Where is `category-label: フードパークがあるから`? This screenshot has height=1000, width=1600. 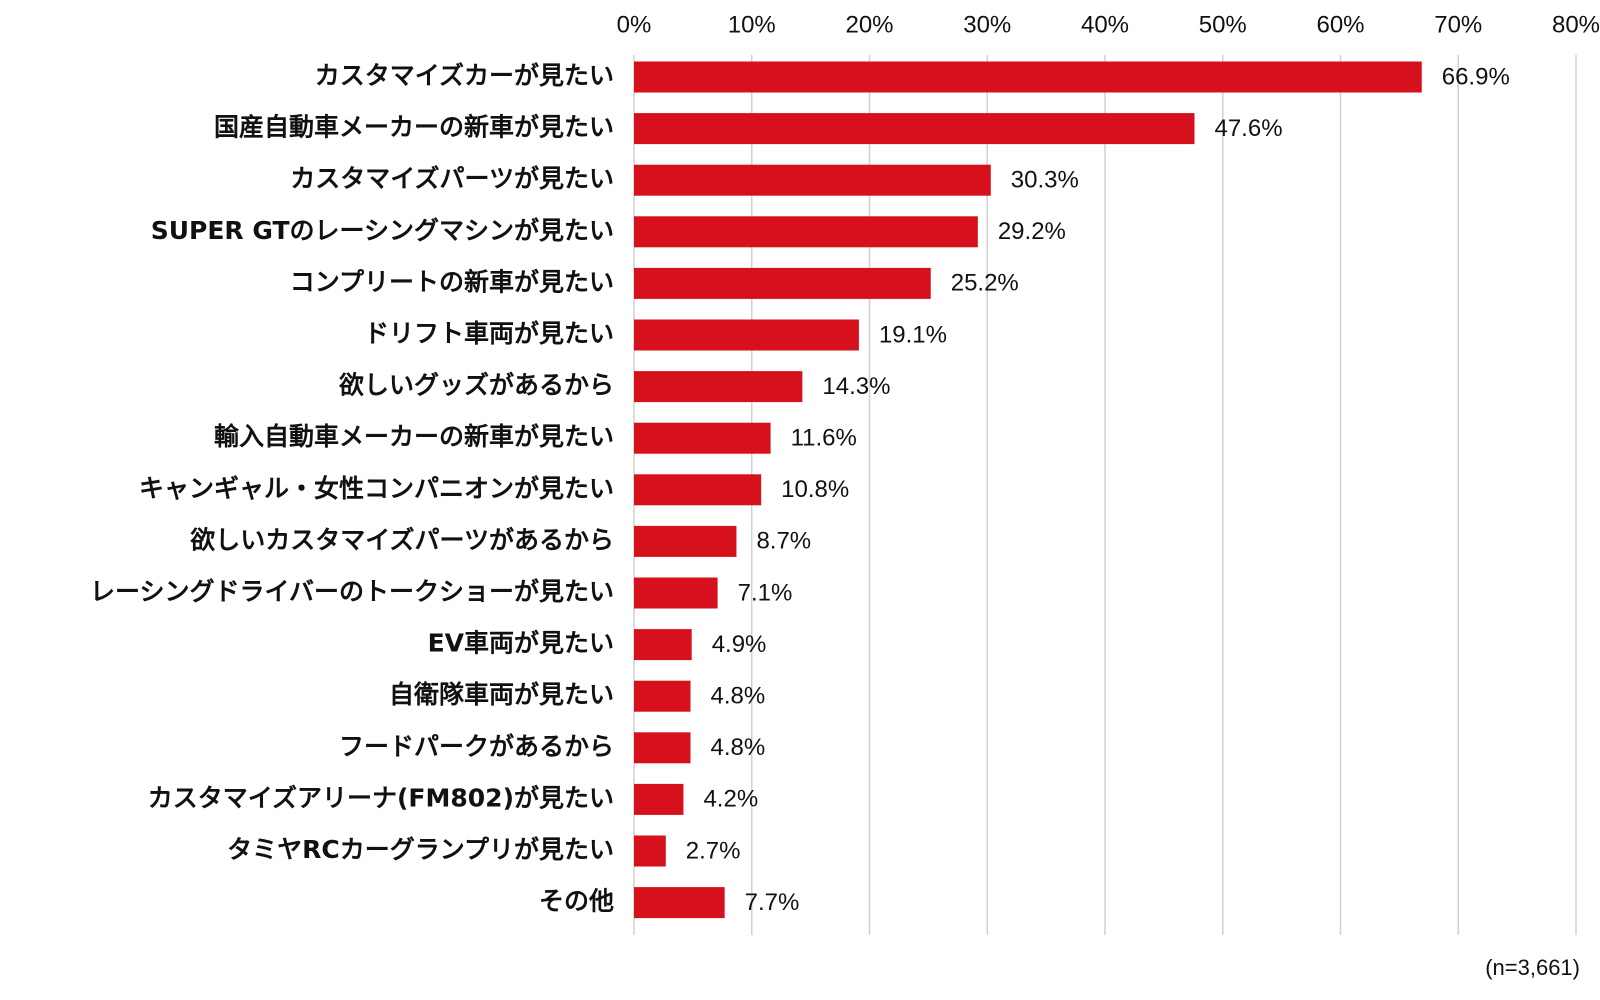
category-label: フードパークがあるから is located at coordinates (476, 746).